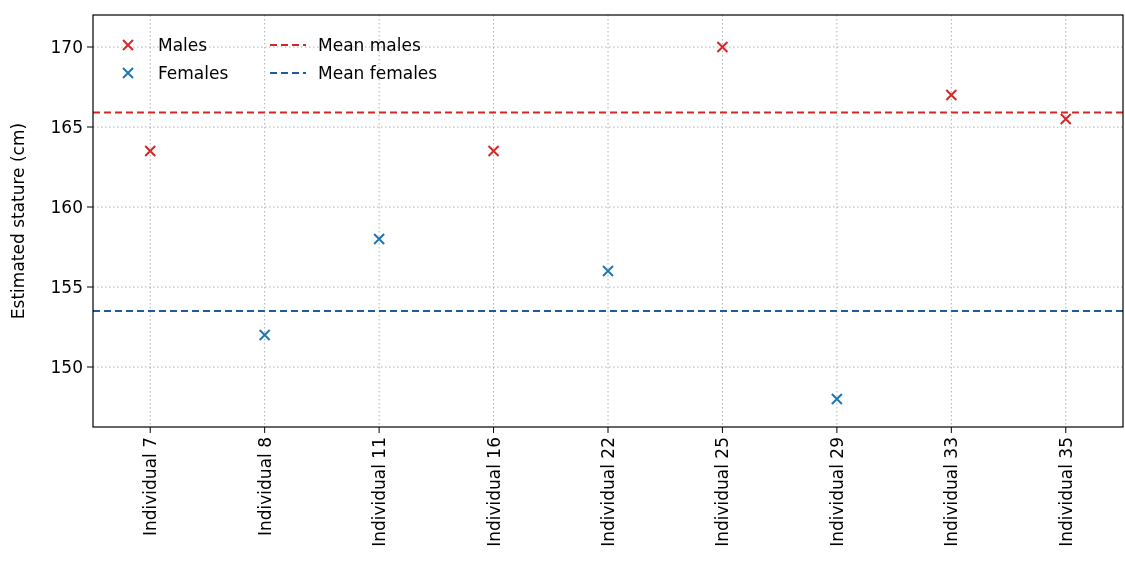  I want to click on x-tick-label: Individual 25, so click(722, 492).